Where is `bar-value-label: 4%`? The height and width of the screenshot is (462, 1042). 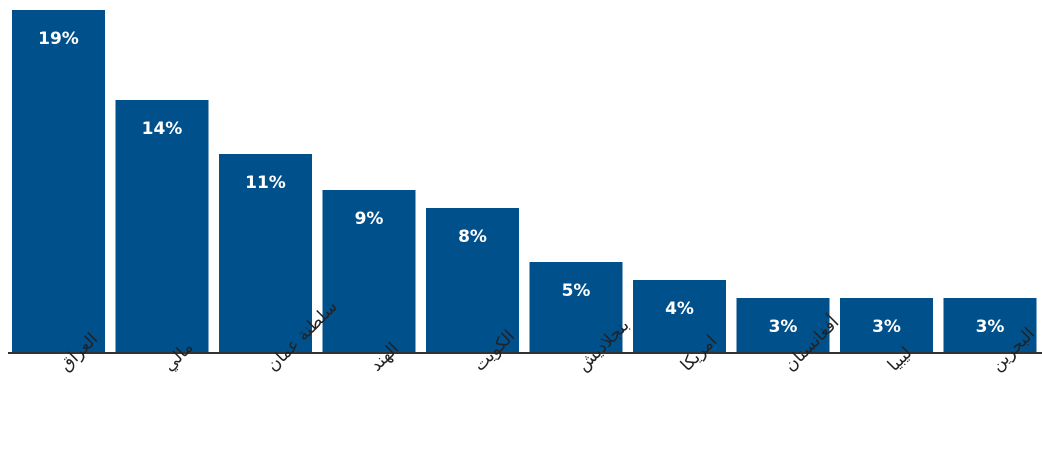
bar-value-label: 4% is located at coordinates (679, 309).